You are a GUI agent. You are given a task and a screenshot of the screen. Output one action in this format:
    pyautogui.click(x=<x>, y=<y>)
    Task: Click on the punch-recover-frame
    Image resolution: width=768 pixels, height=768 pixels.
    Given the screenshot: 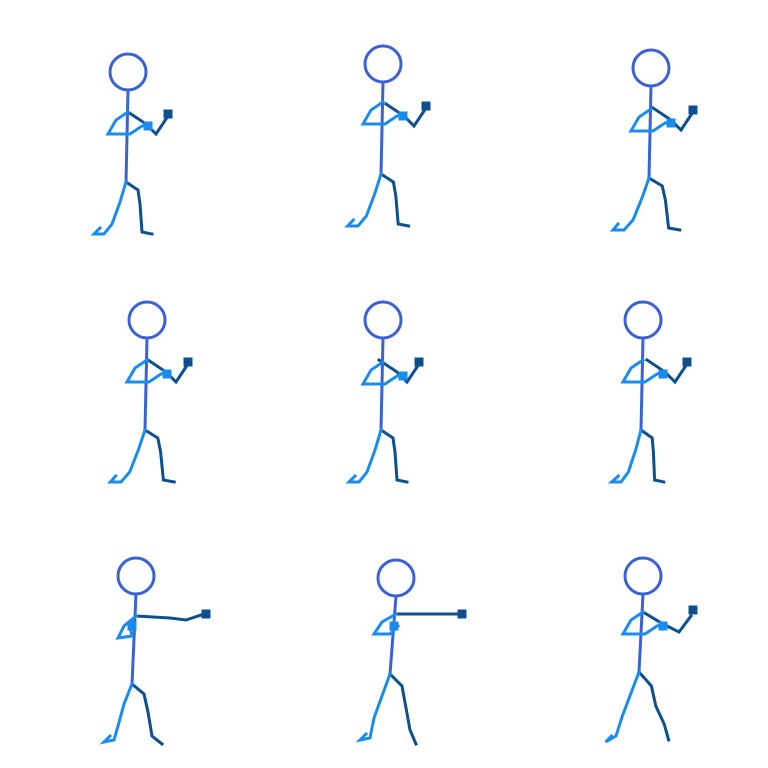 What is the action you would take?
    pyautogui.click(x=651, y=650)
    